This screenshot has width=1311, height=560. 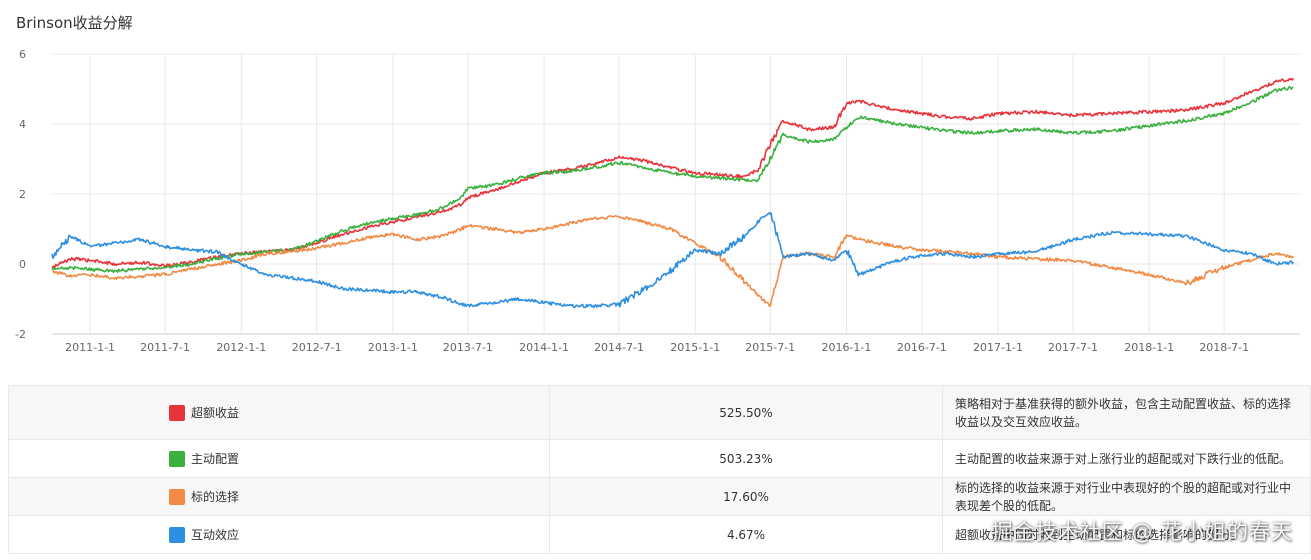 What do you see at coordinates (279, 458) in the screenshot?
I see `legend-name-cell: 主动配置` at bounding box center [279, 458].